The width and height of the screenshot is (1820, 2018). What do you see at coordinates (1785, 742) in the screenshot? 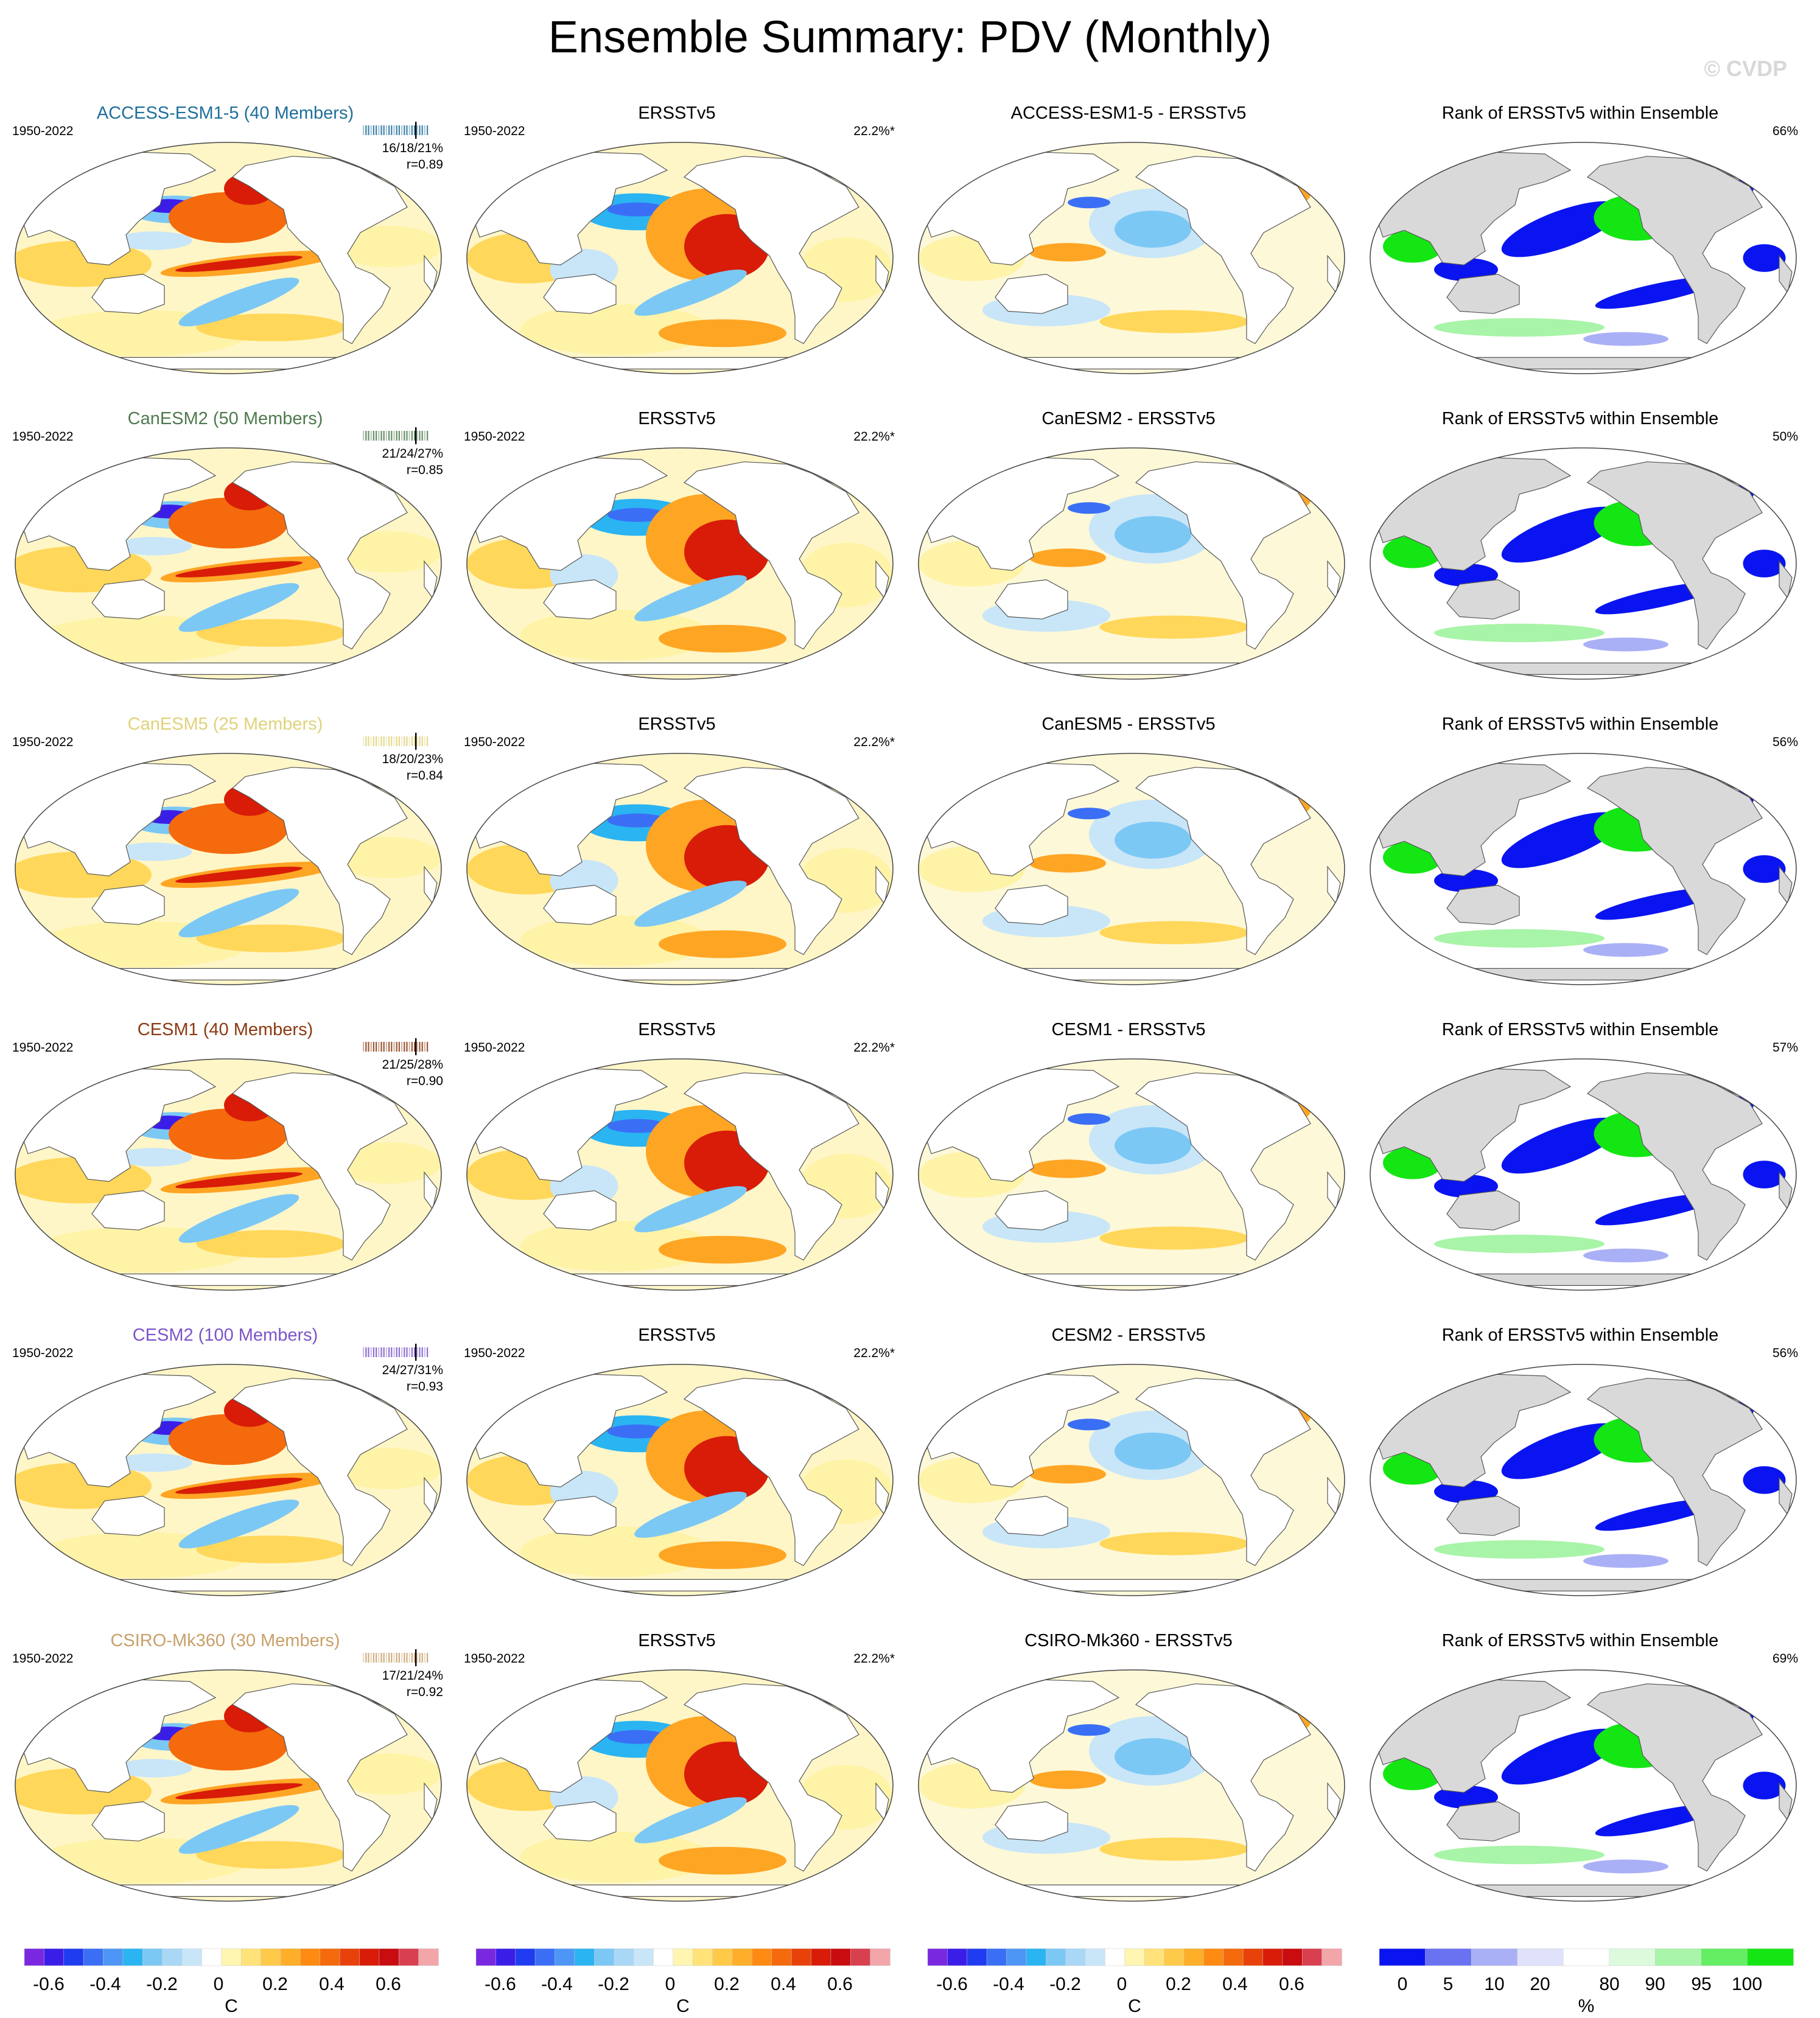
I see `rank-percent: 56%` at bounding box center [1785, 742].